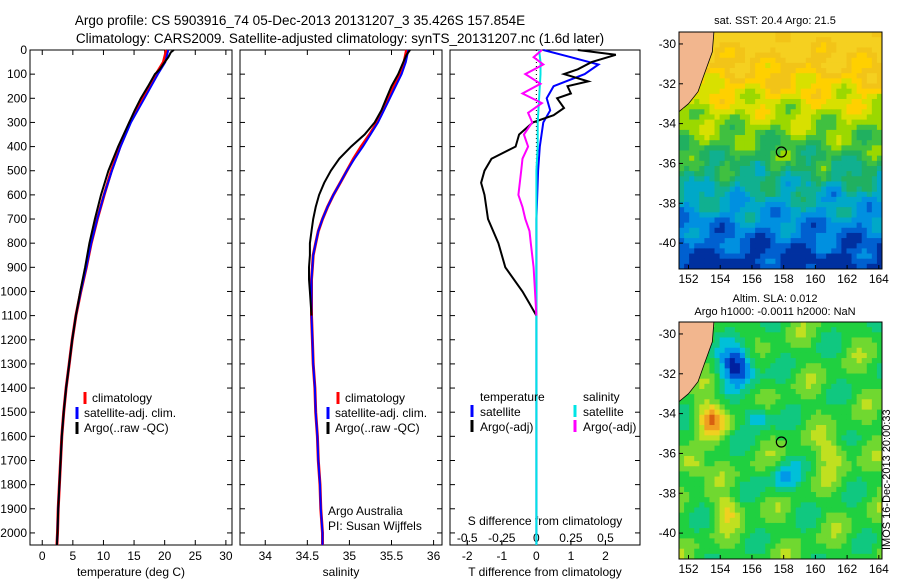 Image resolution: width=900 pixels, height=580 pixels. What do you see at coordinates (668, 163) in the screenshot?
I see `lat-tick-label: -36` at bounding box center [668, 163].